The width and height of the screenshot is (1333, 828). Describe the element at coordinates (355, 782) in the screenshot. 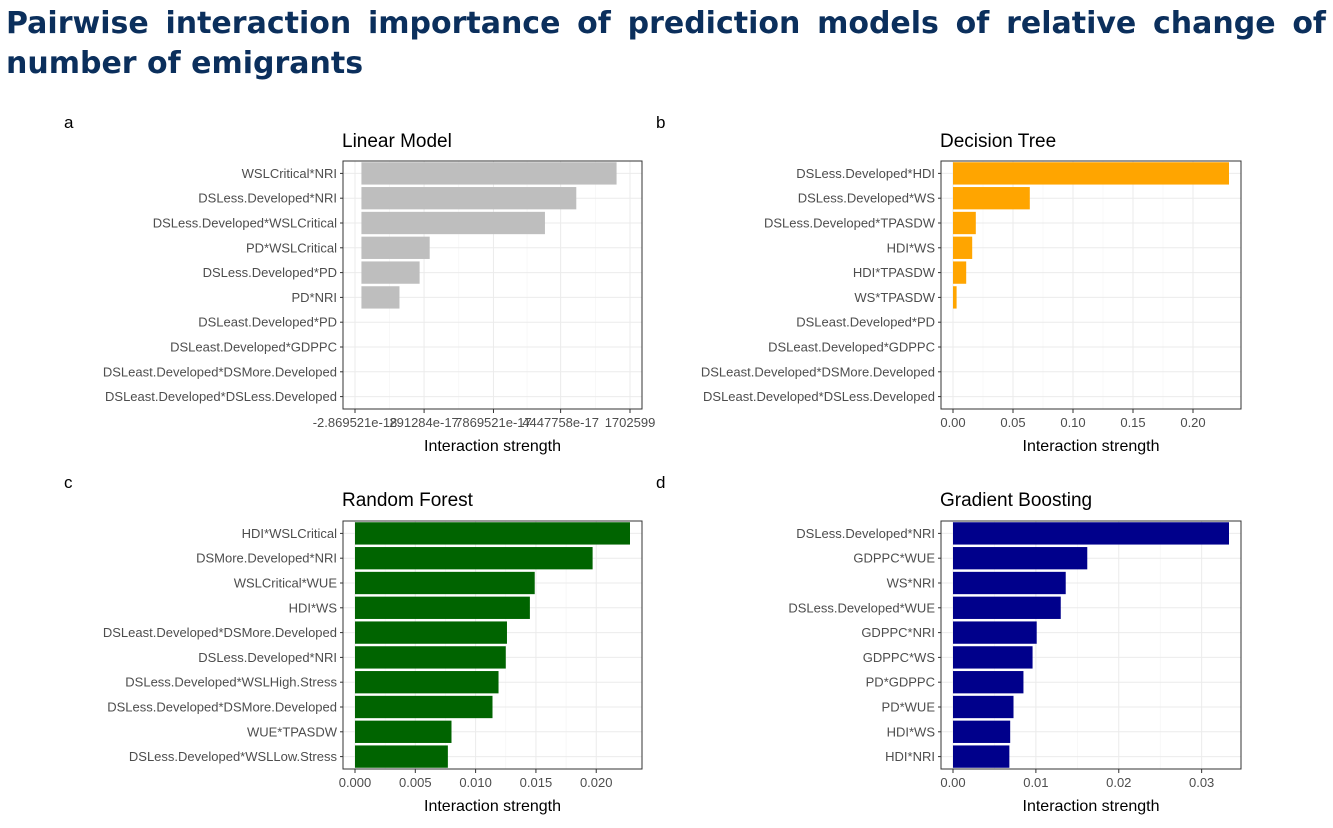

I see `x-tick-label: 0.000` at that location.